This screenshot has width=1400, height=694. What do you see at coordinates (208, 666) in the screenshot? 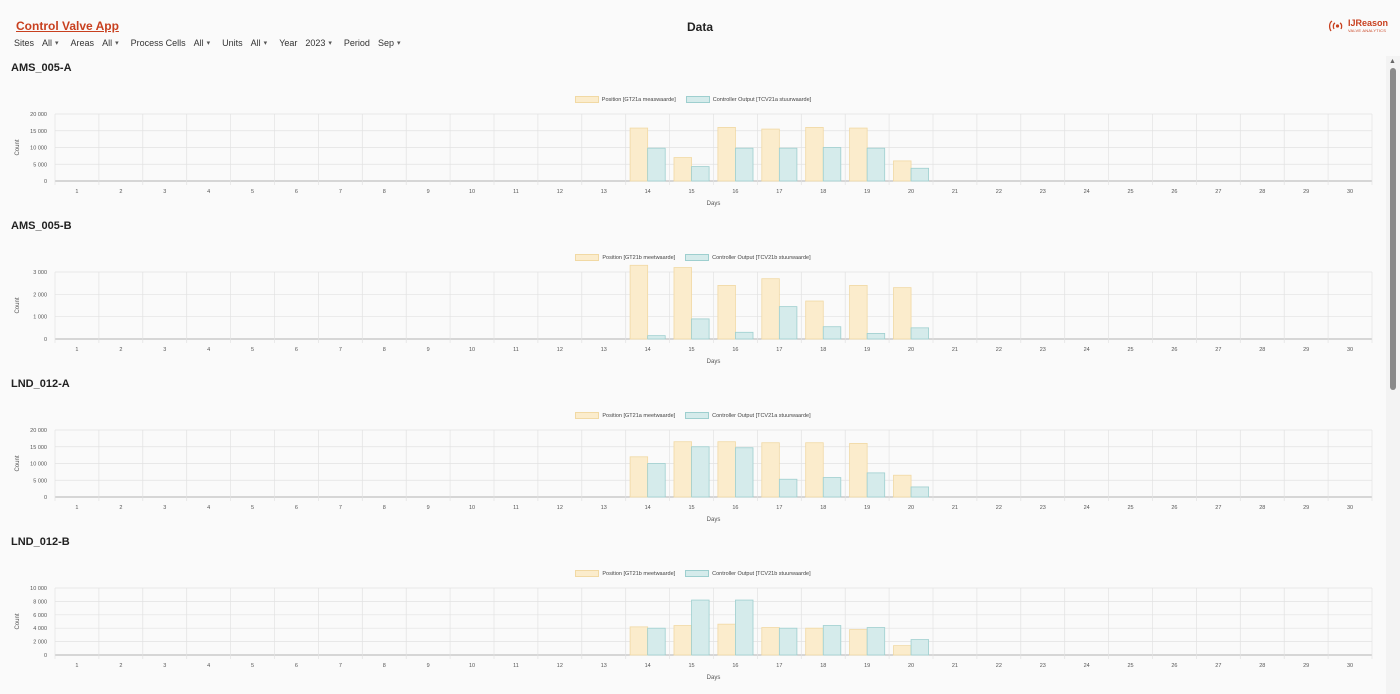
I see `x-tick-label: 4` at bounding box center [208, 666].